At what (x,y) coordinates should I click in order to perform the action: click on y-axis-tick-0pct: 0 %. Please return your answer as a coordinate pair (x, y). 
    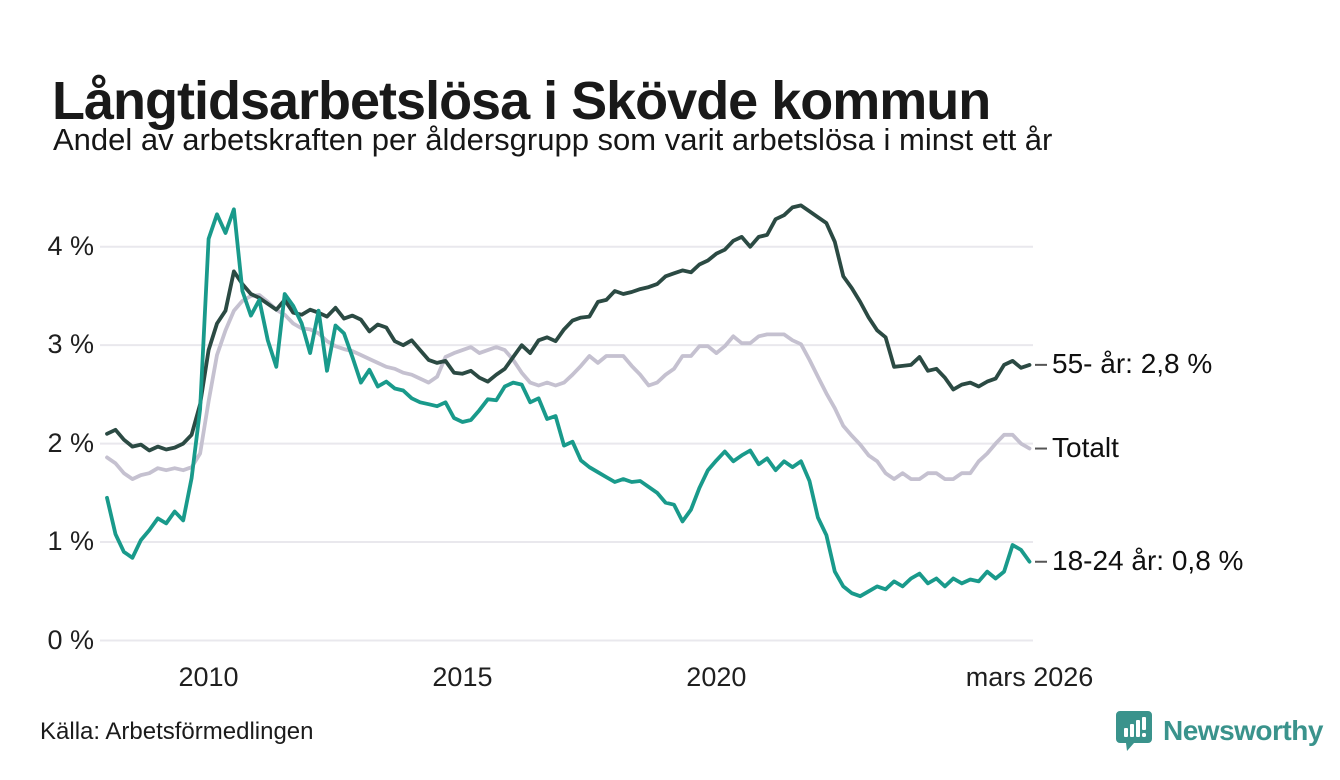
    Looking at the image, I should click on (70, 639).